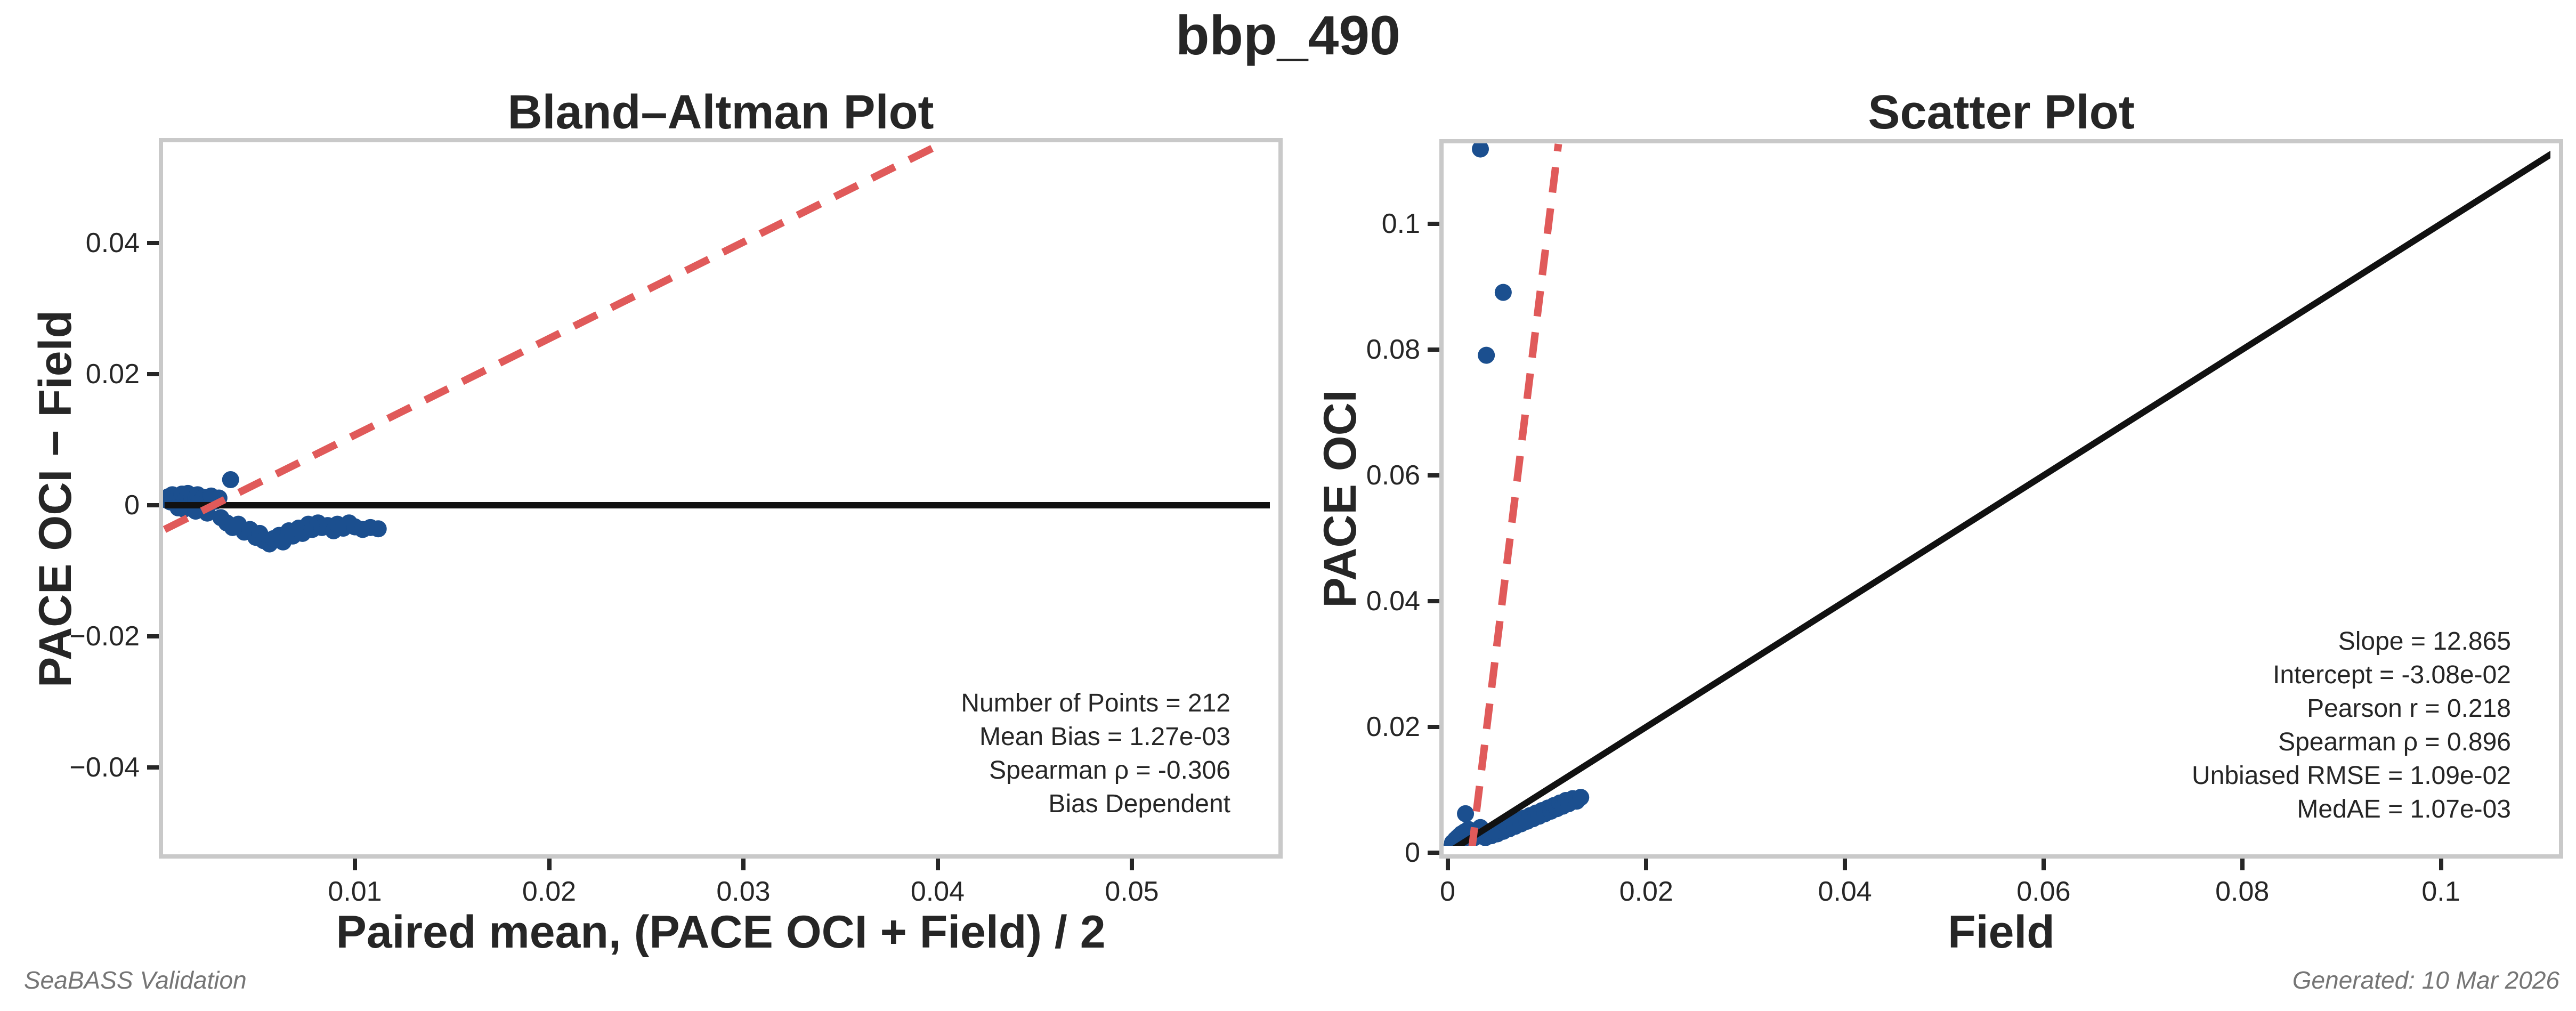 Image resolution: width=2576 pixels, height=1011 pixels. I want to click on stats-line: Intercept = -3.08e-02, so click(2392, 675).